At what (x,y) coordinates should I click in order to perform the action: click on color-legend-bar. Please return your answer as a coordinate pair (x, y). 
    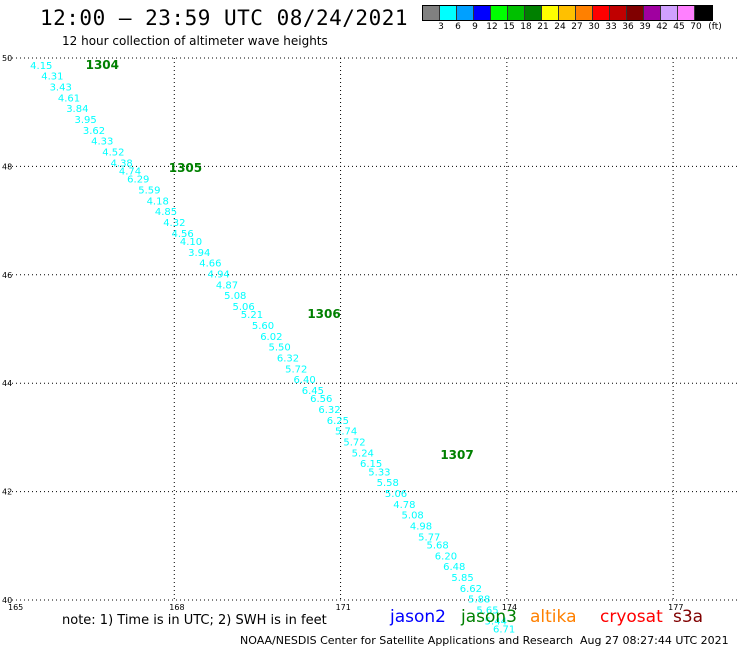
    Looking at the image, I should click on (567, 13).